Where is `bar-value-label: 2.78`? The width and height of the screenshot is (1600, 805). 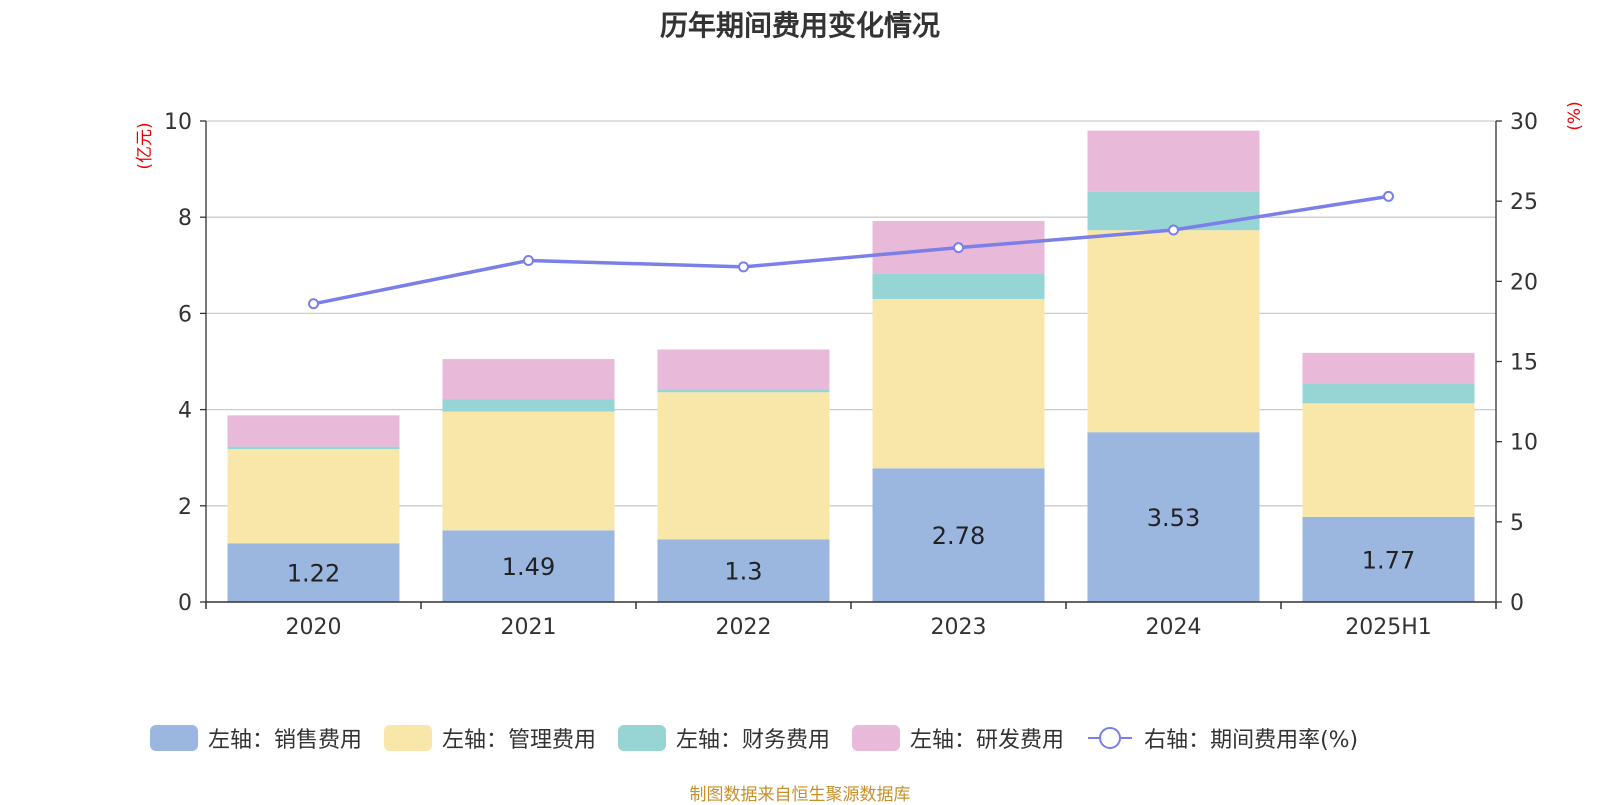 bar-value-label: 2.78 is located at coordinates (958, 536).